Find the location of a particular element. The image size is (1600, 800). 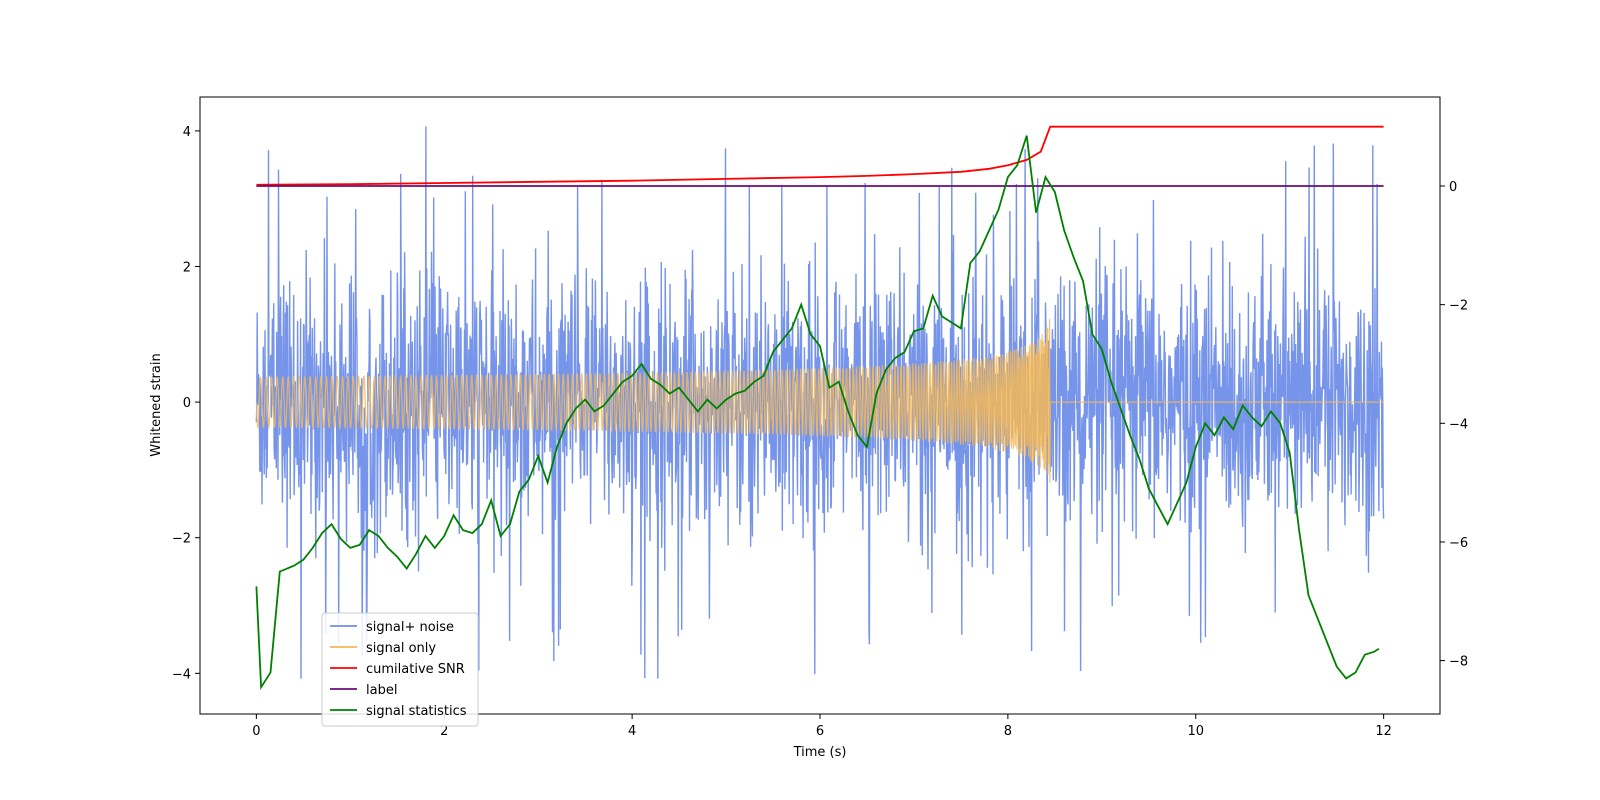

x-tick-label: 4 is located at coordinates (632, 731).